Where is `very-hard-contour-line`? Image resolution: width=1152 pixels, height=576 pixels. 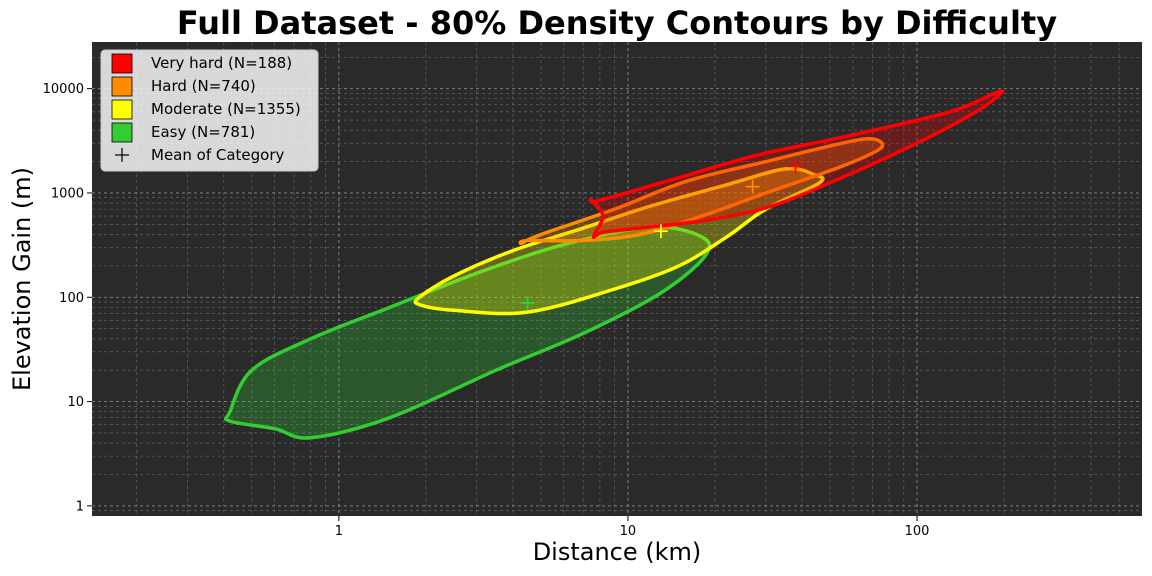
very-hard-contour-line is located at coordinates (796, 164).